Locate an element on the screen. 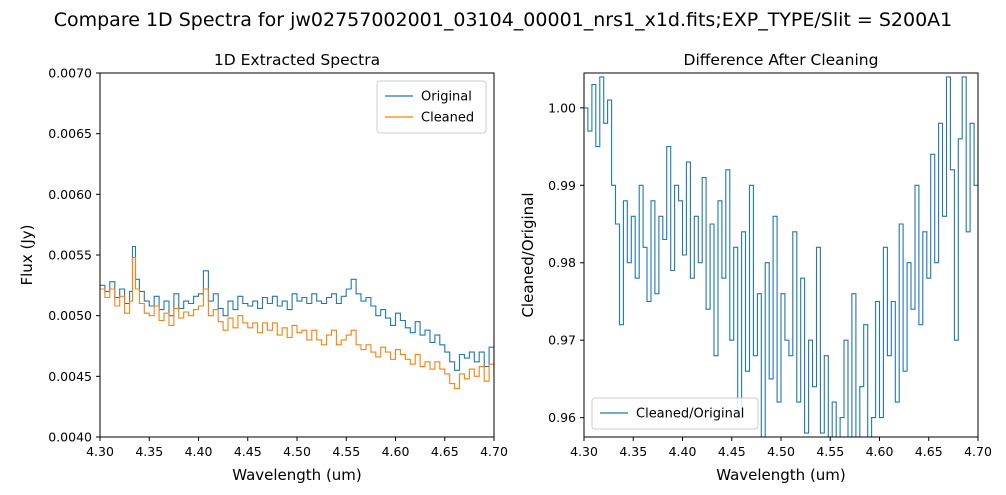  ratio-legend-label: Cleaned/Original is located at coordinates (690, 414).